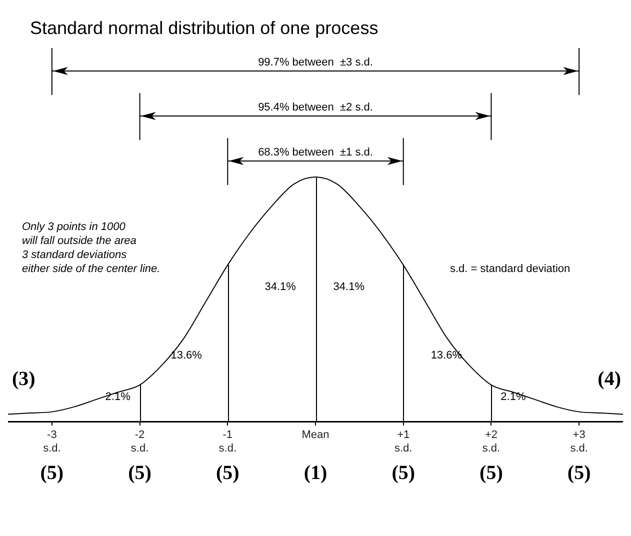  What do you see at coordinates (609, 379) in the screenshot?
I see `annotation: (4)` at bounding box center [609, 379].